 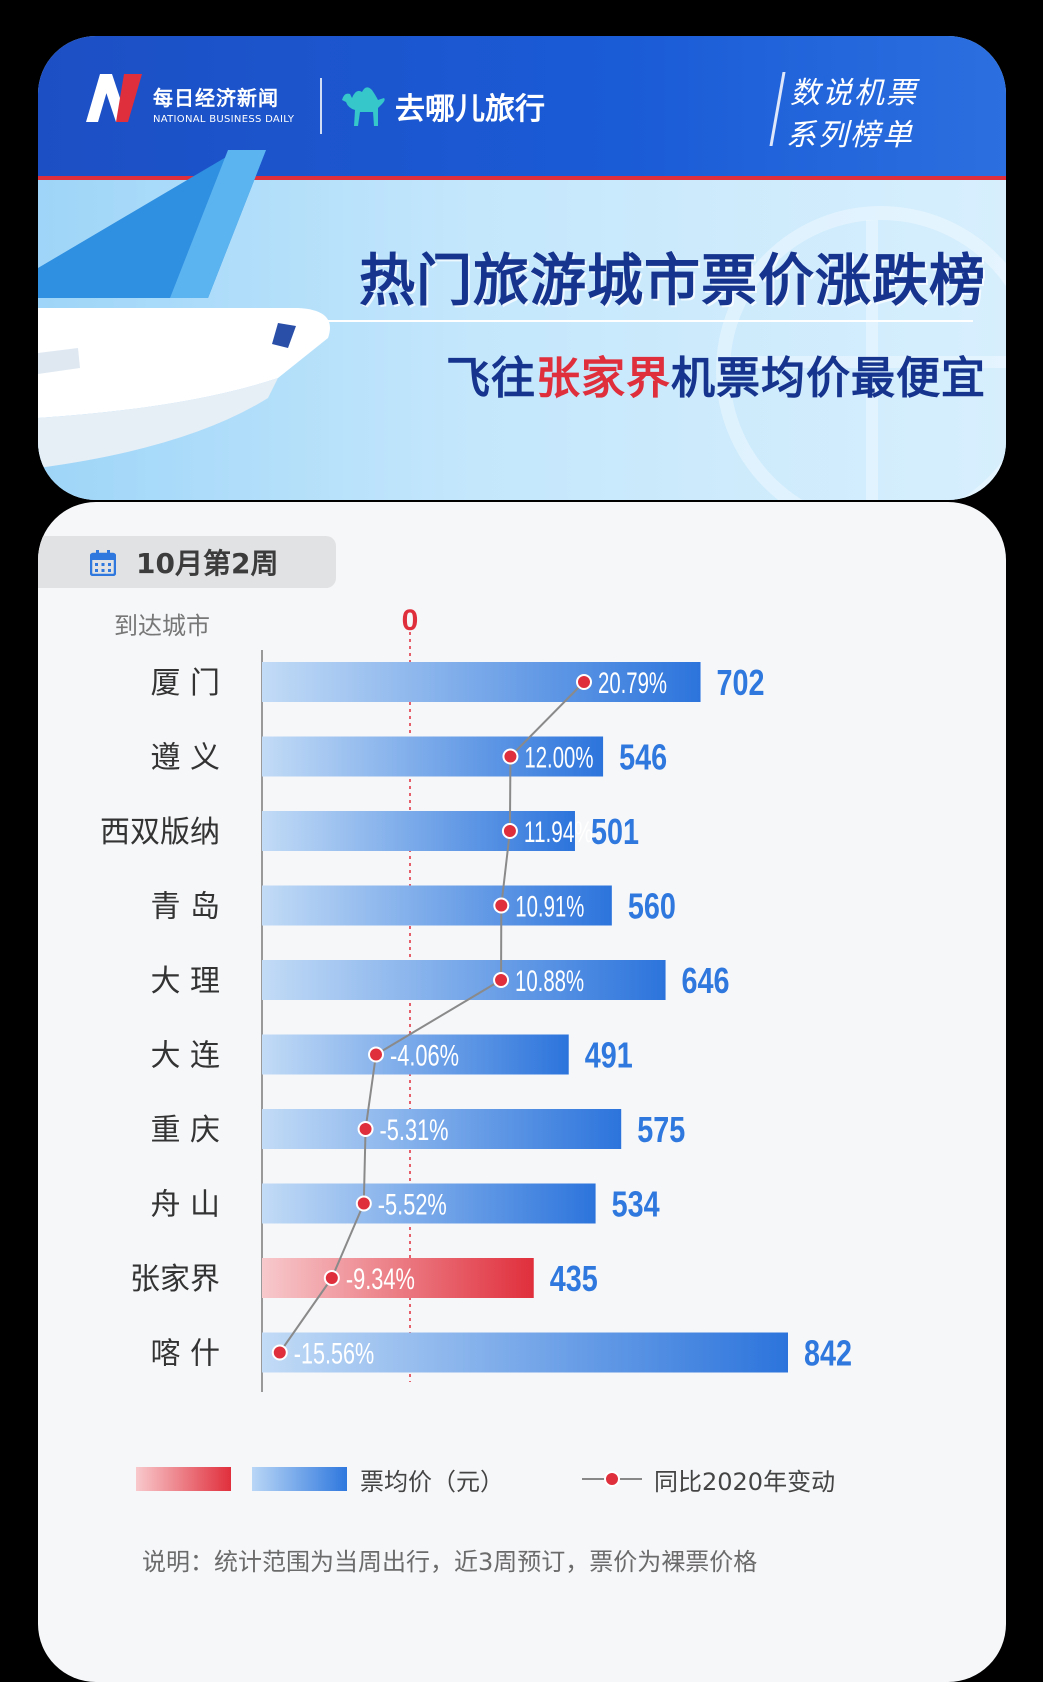 I want to click on airplane-tail-illustration, so click(x=184, y=309).